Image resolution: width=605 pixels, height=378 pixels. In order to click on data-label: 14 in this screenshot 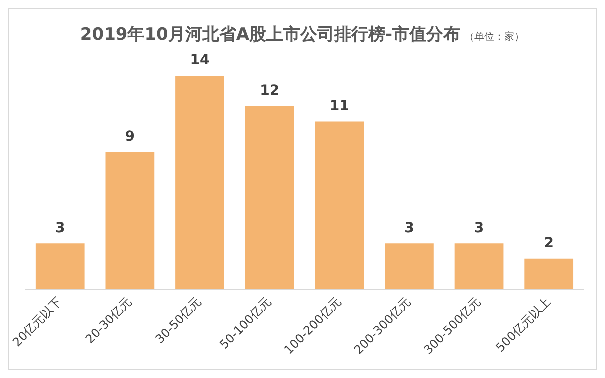, I will do `click(200, 60)`.